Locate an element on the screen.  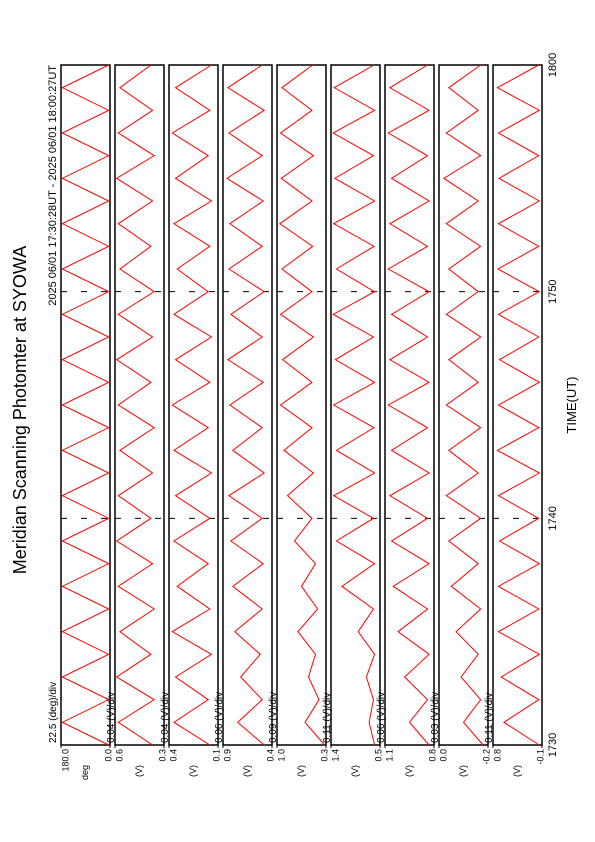
y-tick-label: 180.0 is located at coordinates (65, 760).